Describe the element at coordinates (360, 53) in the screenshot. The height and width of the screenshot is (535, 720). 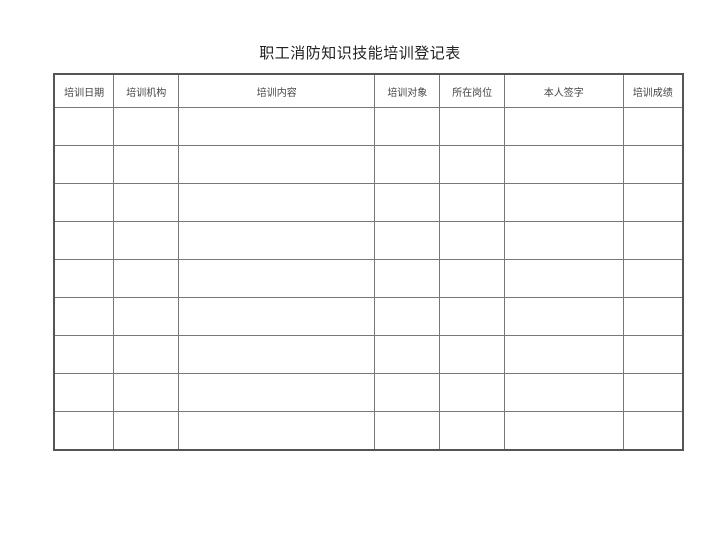
I see `page-title: 职工消防知识技能培训登记表` at that location.